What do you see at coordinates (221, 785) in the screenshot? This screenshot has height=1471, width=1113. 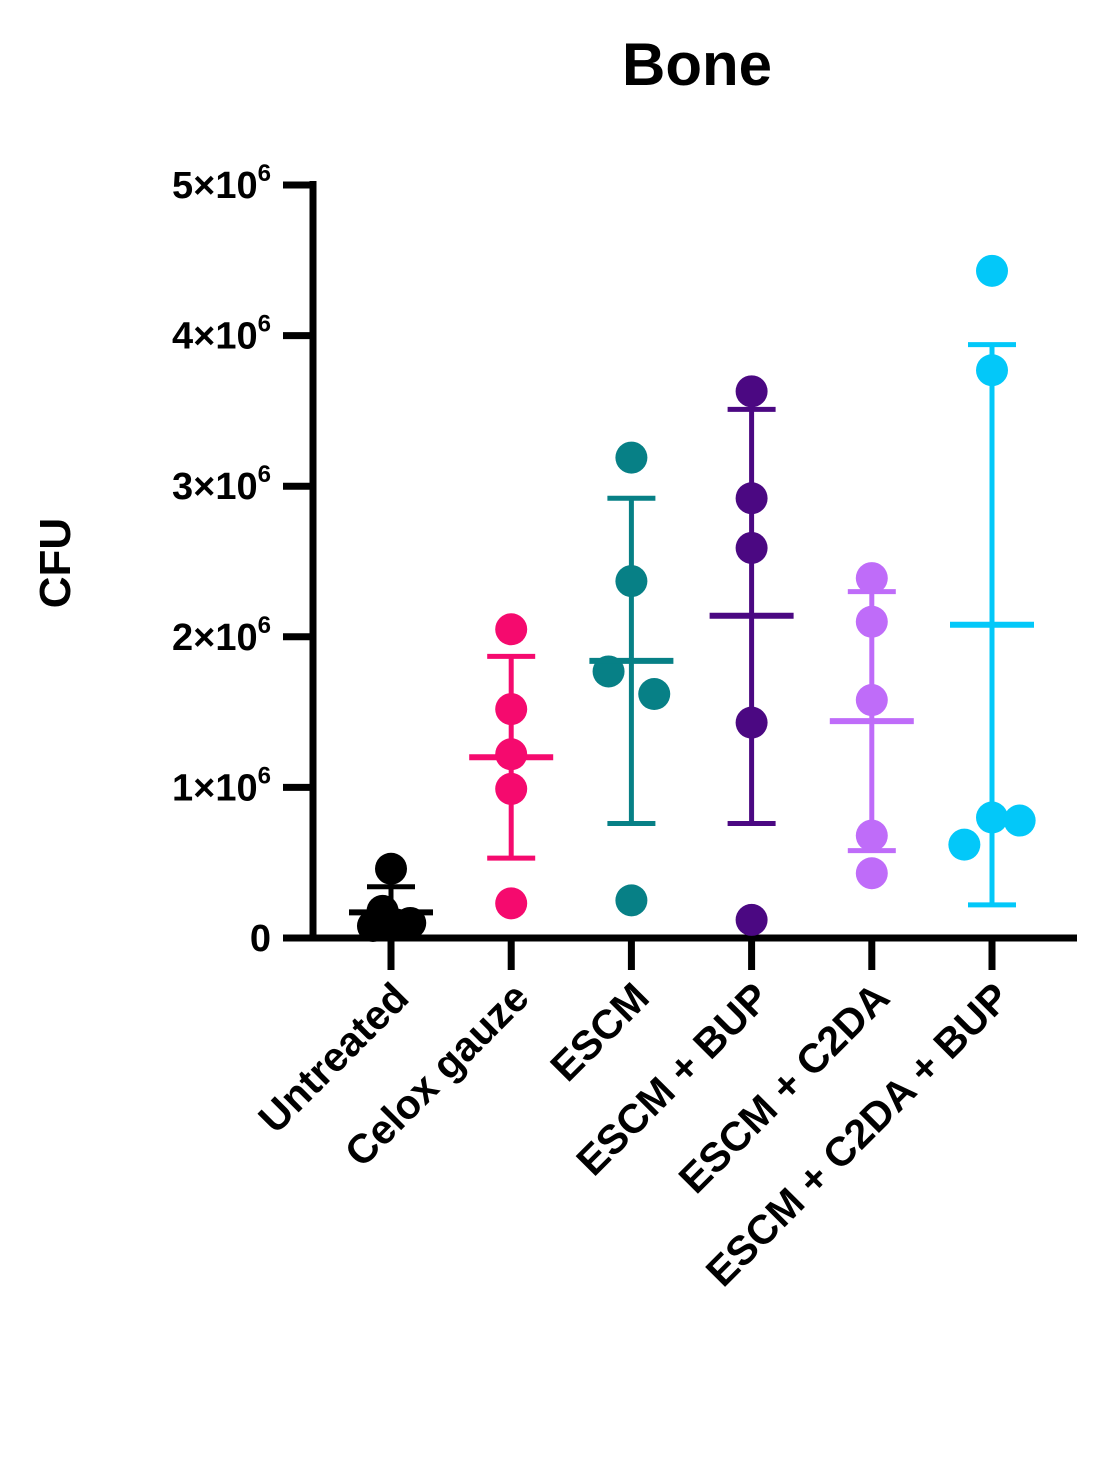 I see `y-tick-label: 1×10⁶` at bounding box center [221, 785].